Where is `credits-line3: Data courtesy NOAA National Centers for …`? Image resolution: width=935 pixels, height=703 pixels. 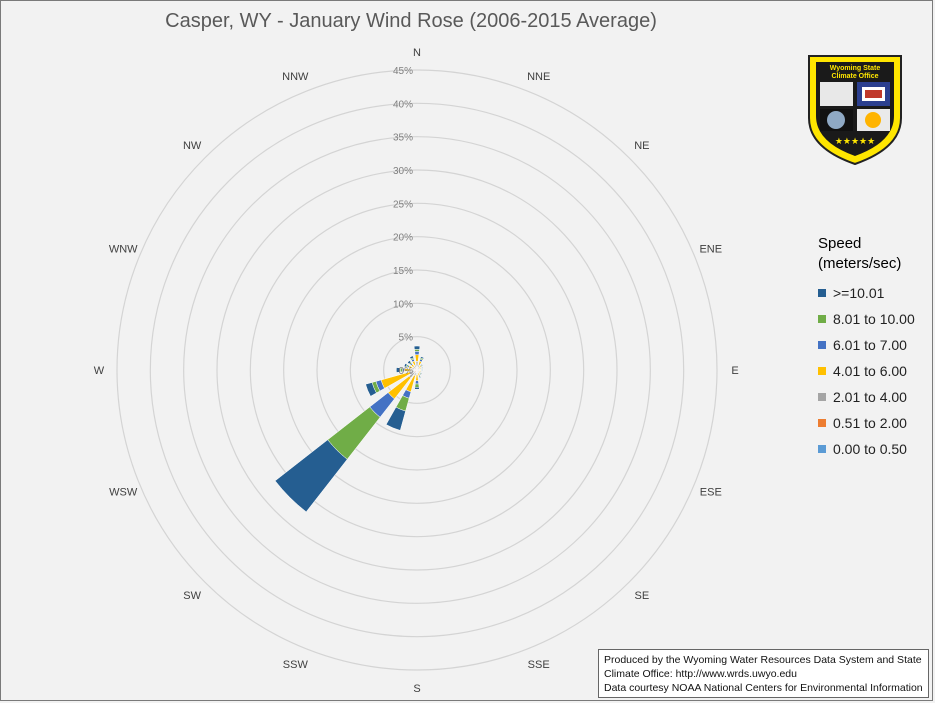
credits-line3: Data courtesy NOAA National Centers for … is located at coordinates (763, 688).